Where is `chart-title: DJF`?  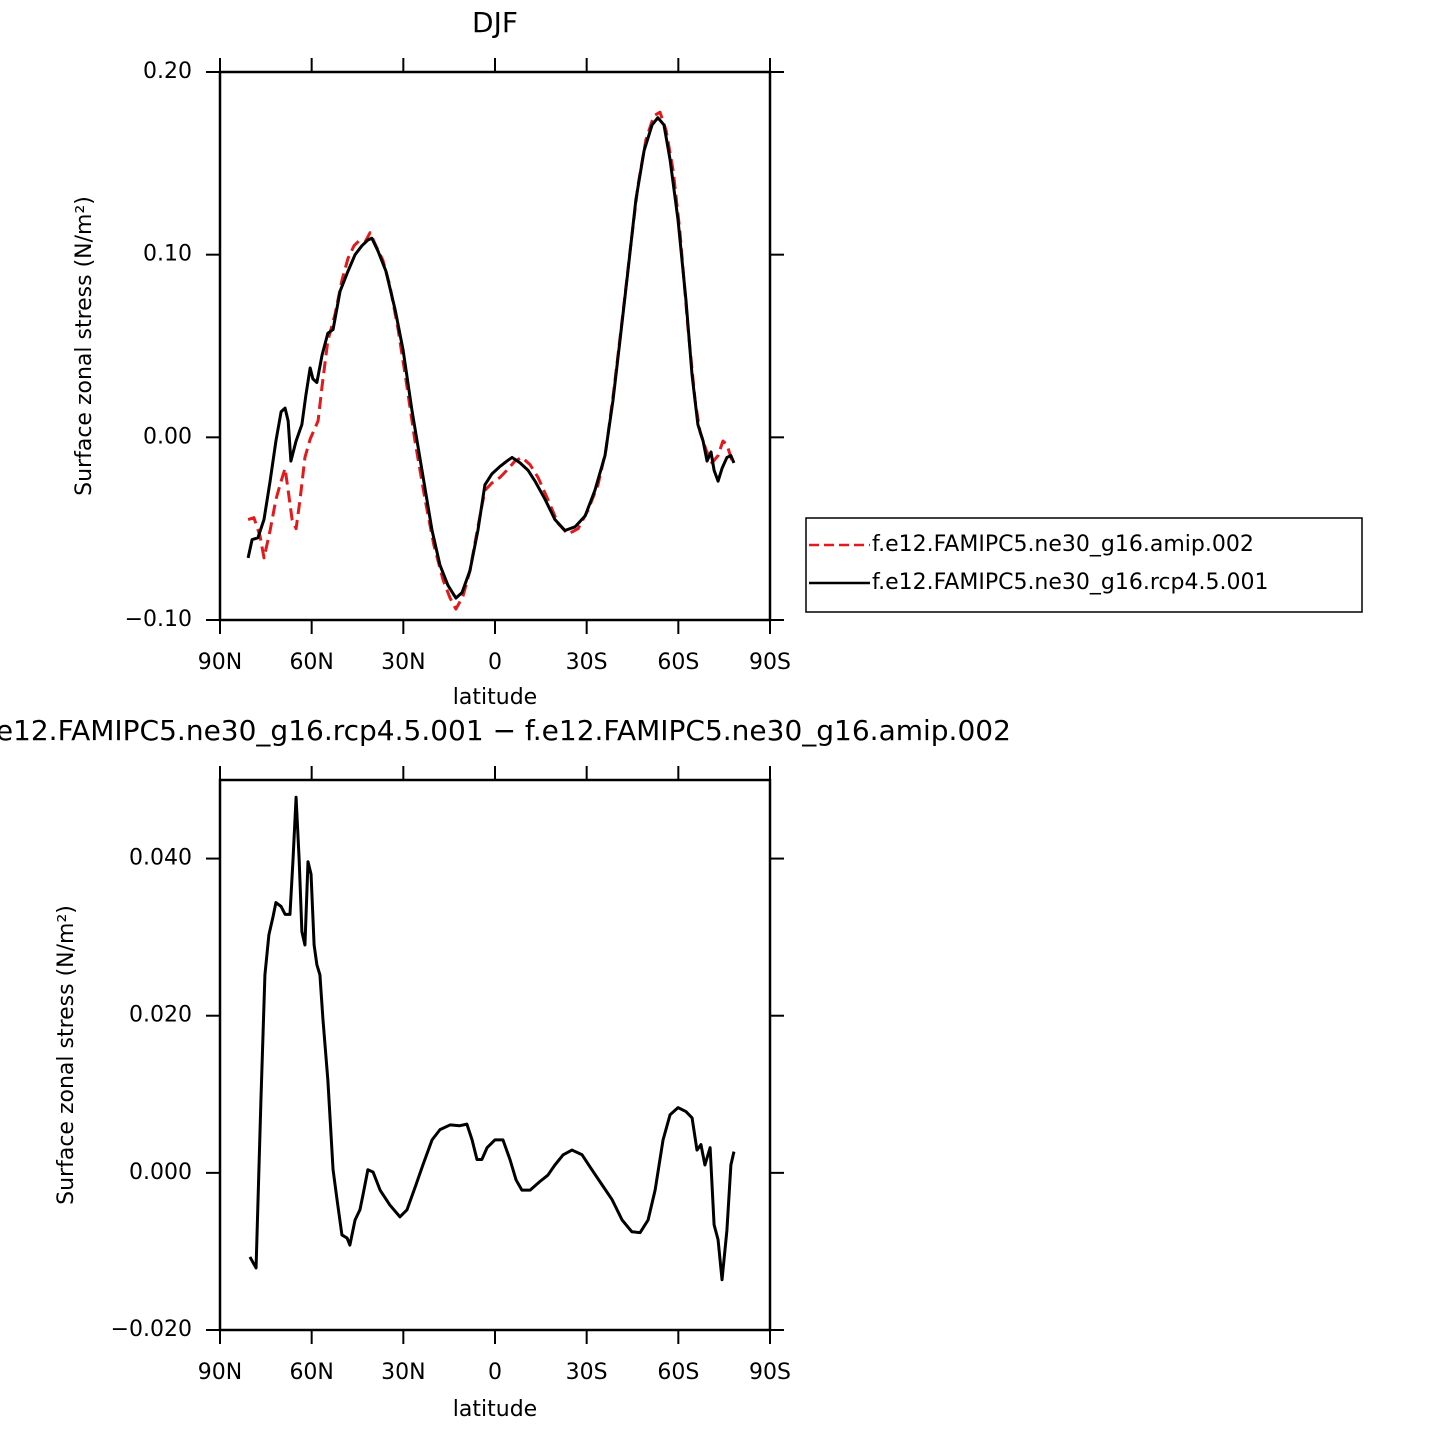 chart-title: DJF is located at coordinates (495, 22).